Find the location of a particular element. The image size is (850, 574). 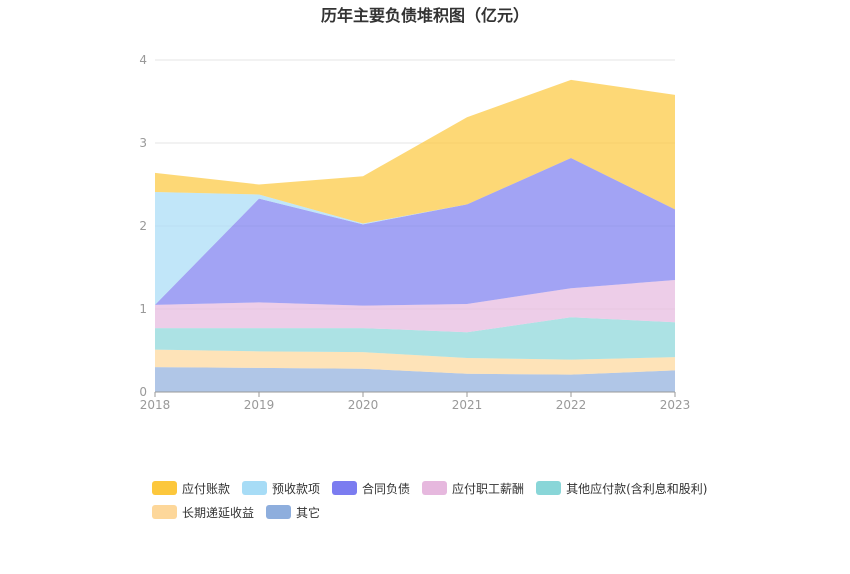

series-area-其它 is located at coordinates (415, 379).